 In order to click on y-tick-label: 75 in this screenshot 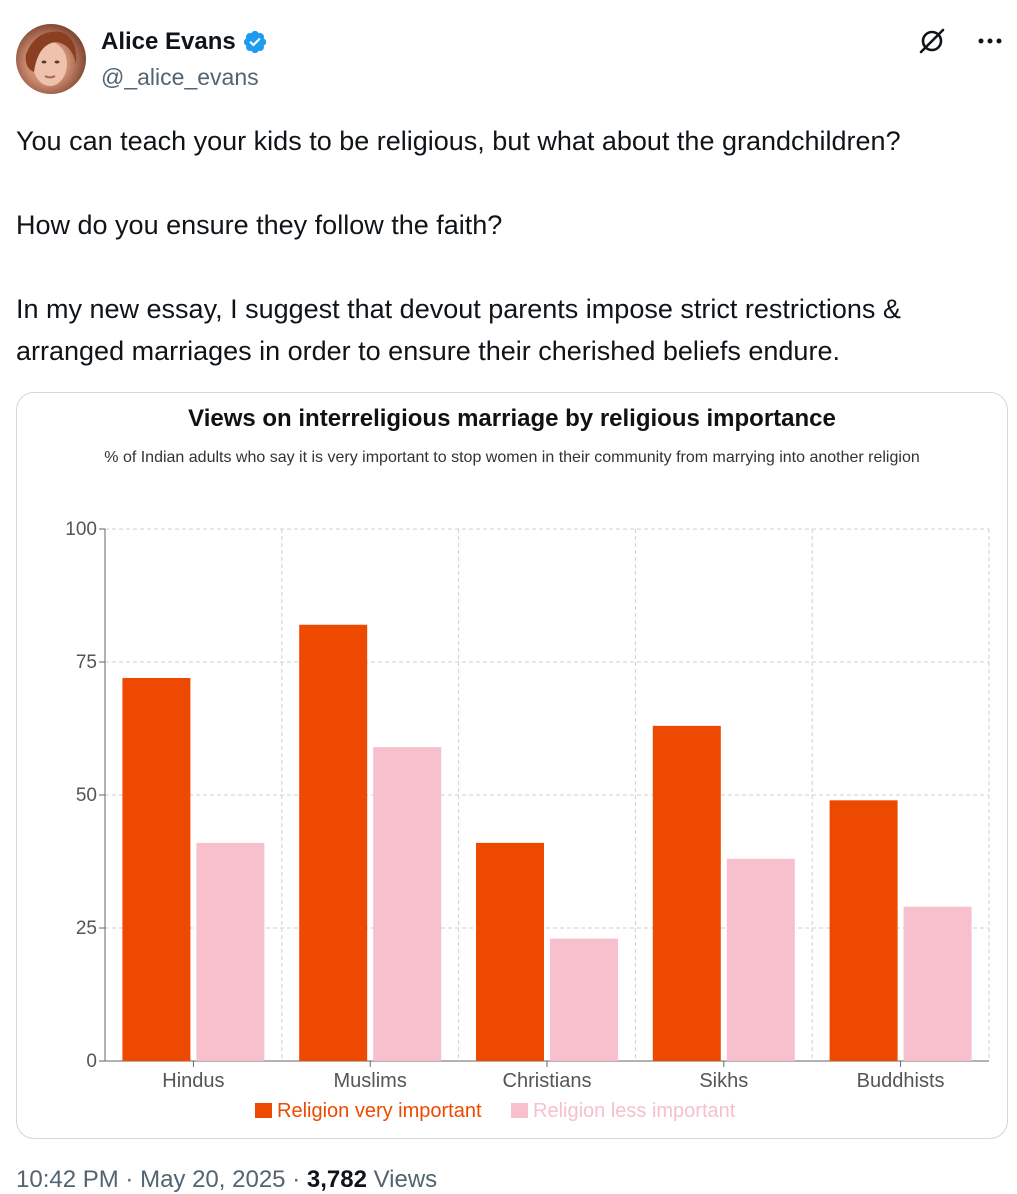, I will do `click(86, 662)`.